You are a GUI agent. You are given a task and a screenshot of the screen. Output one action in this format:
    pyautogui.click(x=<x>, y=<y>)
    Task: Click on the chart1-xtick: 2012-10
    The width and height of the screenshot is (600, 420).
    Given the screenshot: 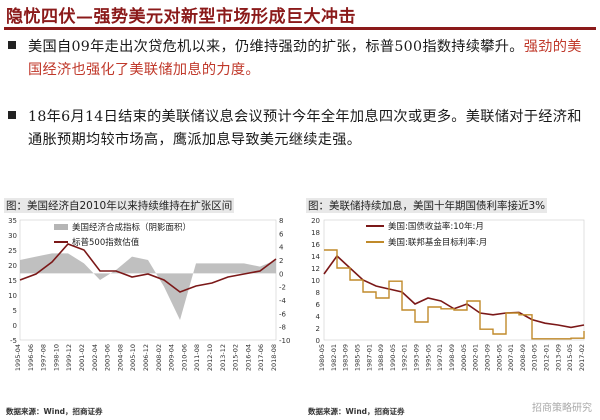 What is the action you would take?
    pyautogui.click(x=210, y=357)
    